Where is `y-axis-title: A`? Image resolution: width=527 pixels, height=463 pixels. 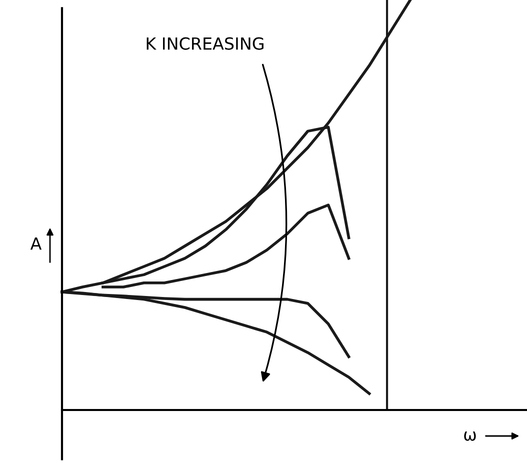
y-axis-title: A is located at coordinates (36, 243).